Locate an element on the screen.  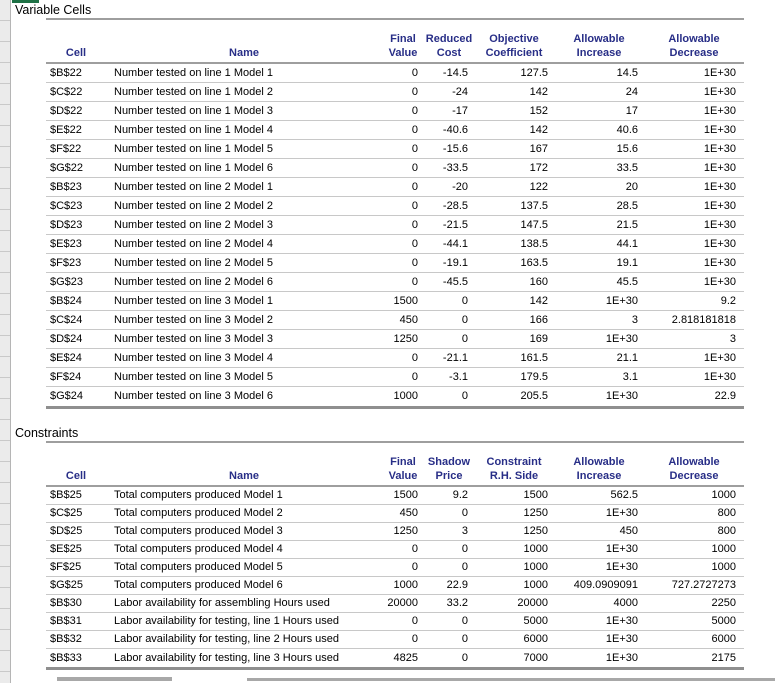
col-header-cell: Cell is located at coordinates (76, 53).